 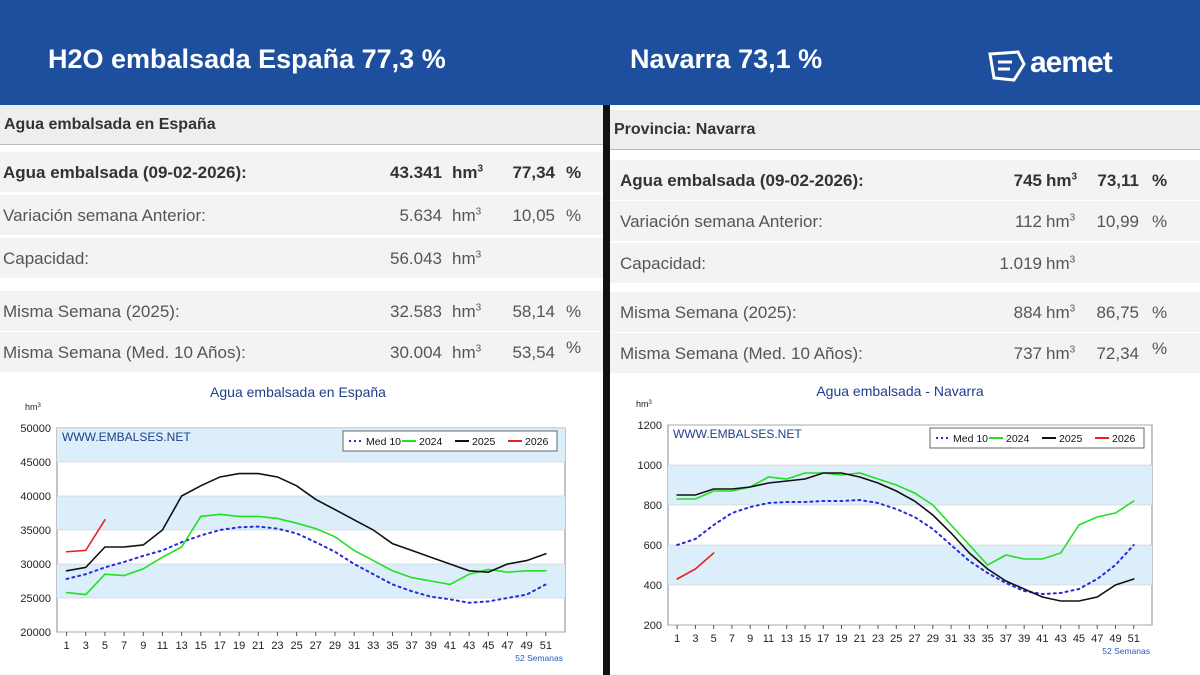 I want to click on row-percent: 77,34, so click(x=533, y=172).